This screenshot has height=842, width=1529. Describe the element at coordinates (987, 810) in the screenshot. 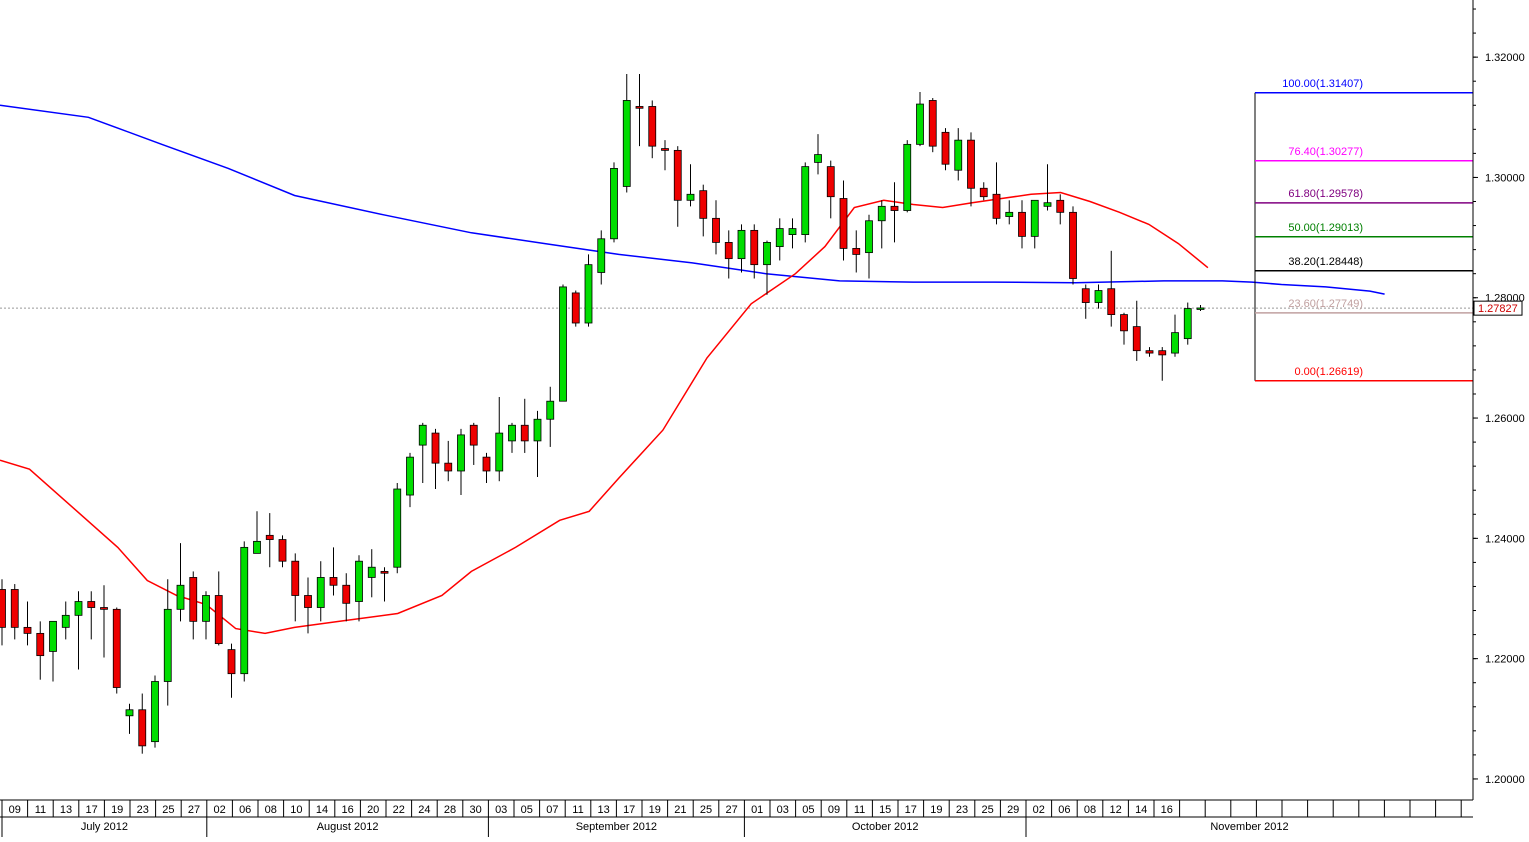

I see `x-tick-label: 25` at that location.